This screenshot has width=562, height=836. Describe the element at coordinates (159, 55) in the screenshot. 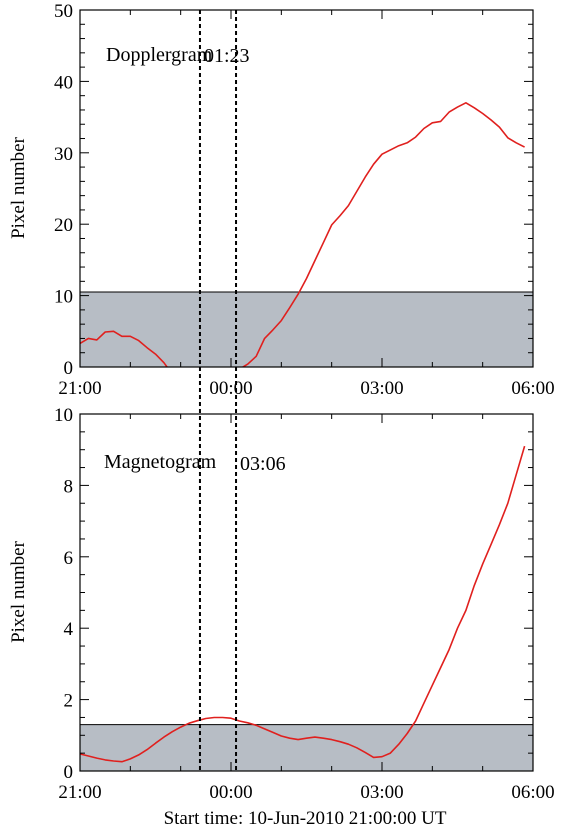

I see `panel-annotation: Dopplergram` at that location.